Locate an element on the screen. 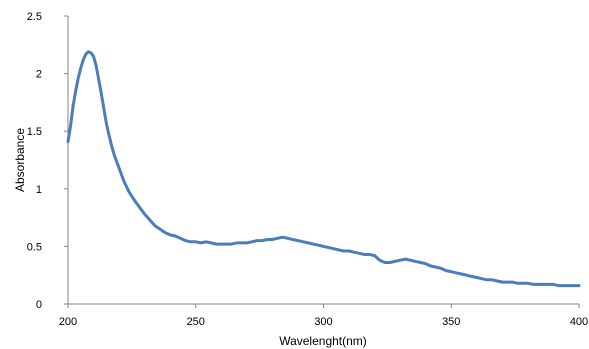 The height and width of the screenshot is (349, 589). x-tick-label: 300 is located at coordinates (323, 322).